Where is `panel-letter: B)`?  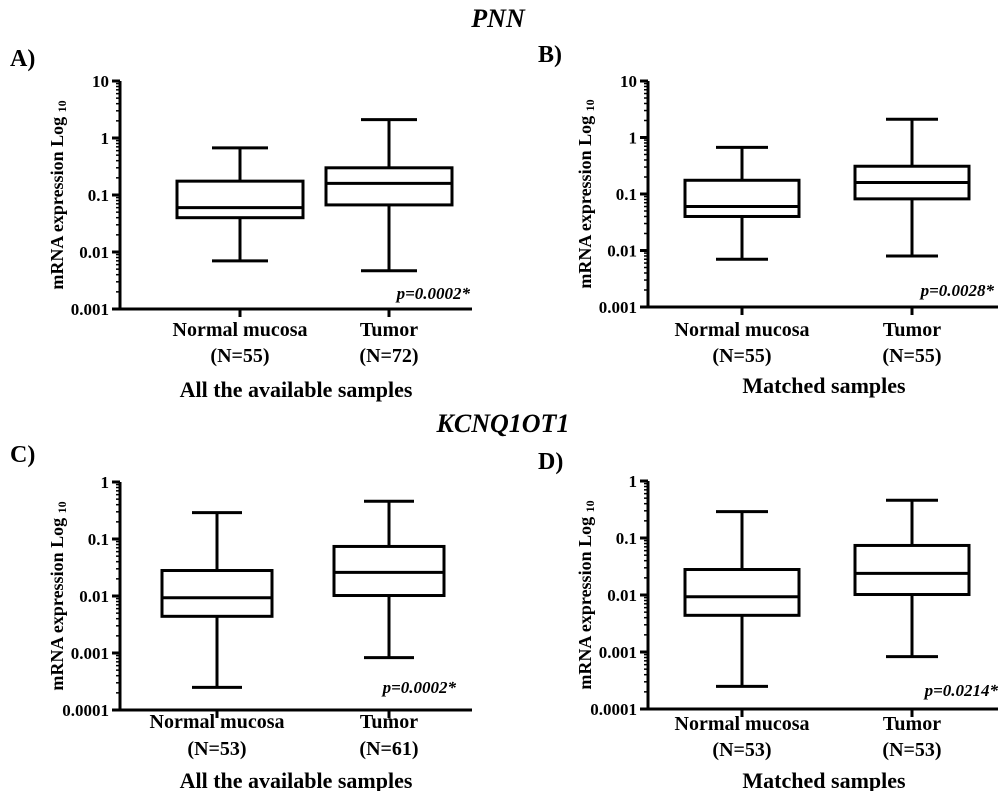
panel-letter: B) is located at coordinates (550, 55).